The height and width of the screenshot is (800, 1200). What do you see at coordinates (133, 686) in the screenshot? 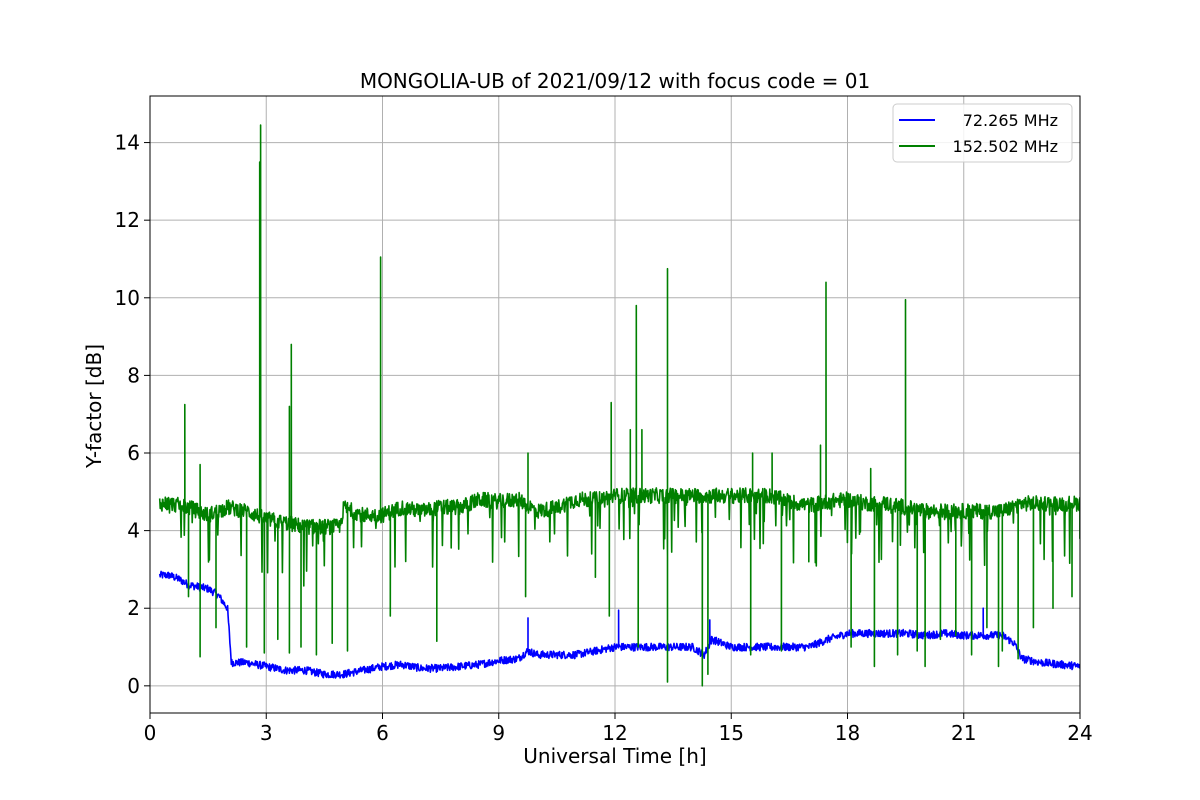
I see `y-tick-label: 0` at bounding box center [133, 686].